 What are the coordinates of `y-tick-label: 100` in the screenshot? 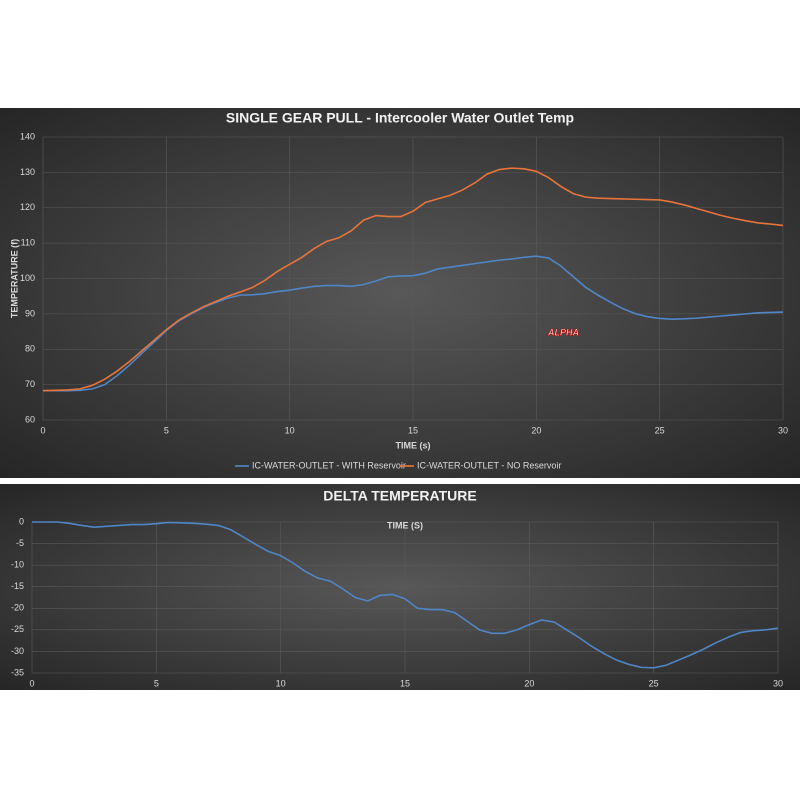 It's located at (27, 278).